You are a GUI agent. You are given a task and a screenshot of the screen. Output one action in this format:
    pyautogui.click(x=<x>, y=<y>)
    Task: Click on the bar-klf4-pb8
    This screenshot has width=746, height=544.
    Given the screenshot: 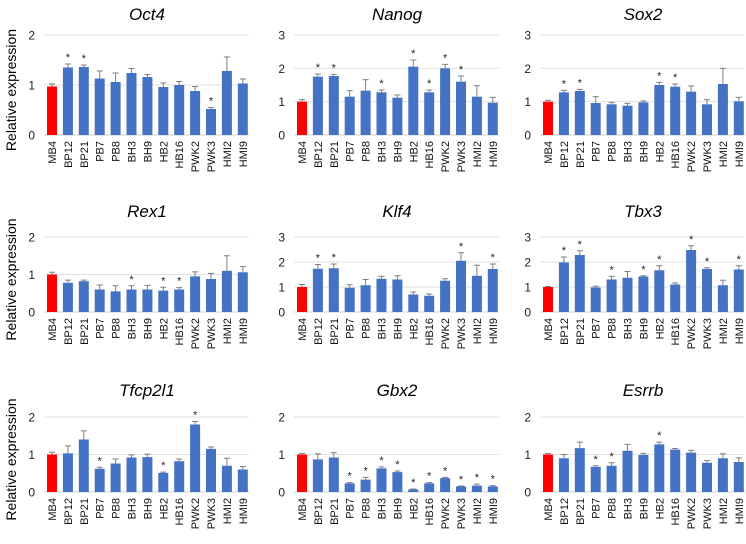 What is the action you would take?
    pyautogui.click(x=365, y=298)
    